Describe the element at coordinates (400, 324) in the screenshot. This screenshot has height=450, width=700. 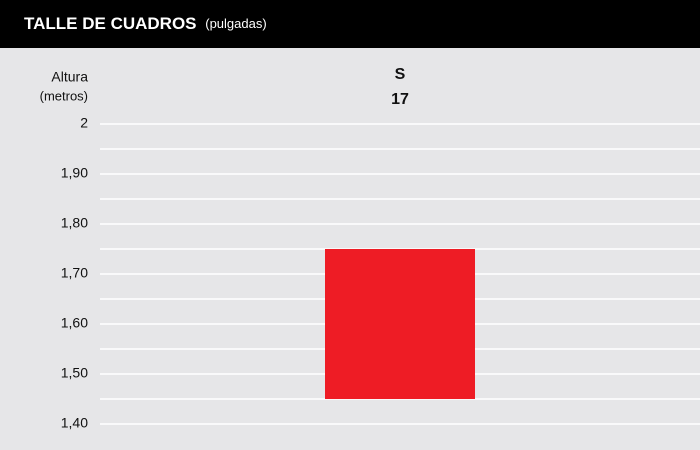
I see `bar` at that location.